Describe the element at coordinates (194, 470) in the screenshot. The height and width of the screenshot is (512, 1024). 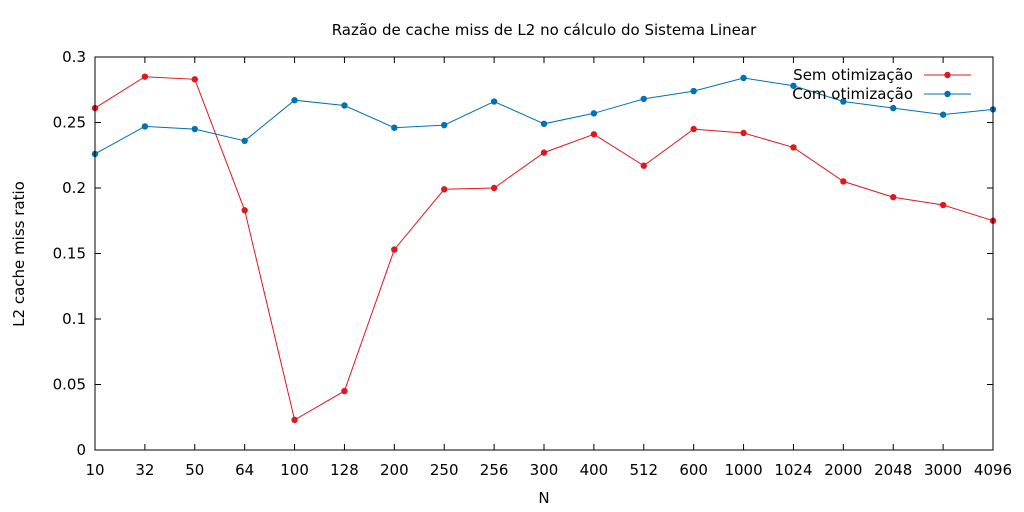
I see `x-tick-label: 50` at that location.